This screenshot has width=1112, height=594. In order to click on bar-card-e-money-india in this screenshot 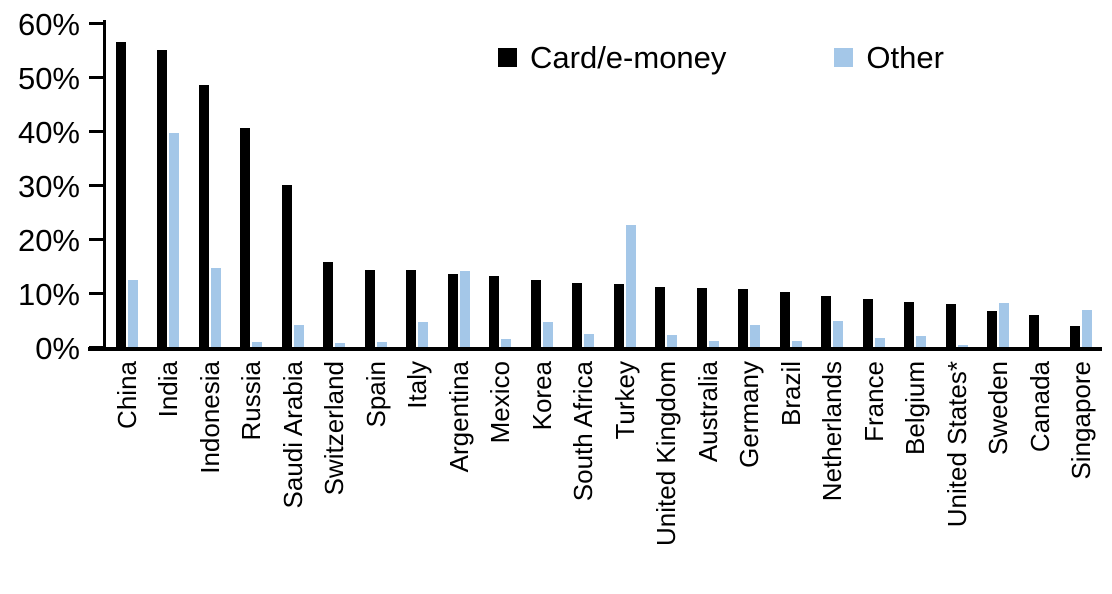, I will do `click(162, 198)`.